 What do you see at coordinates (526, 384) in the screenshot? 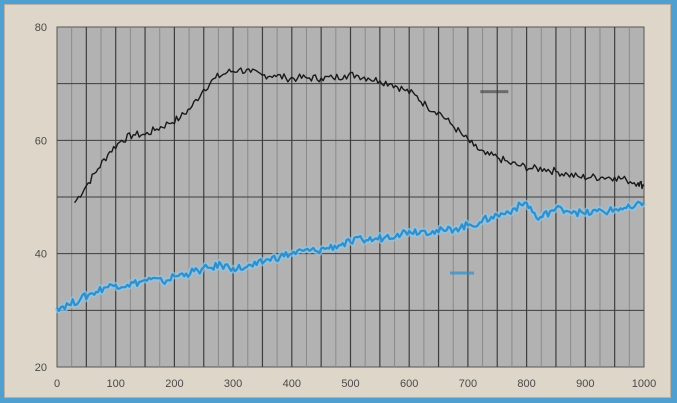
I see `x-tick-label: 800` at bounding box center [526, 384].